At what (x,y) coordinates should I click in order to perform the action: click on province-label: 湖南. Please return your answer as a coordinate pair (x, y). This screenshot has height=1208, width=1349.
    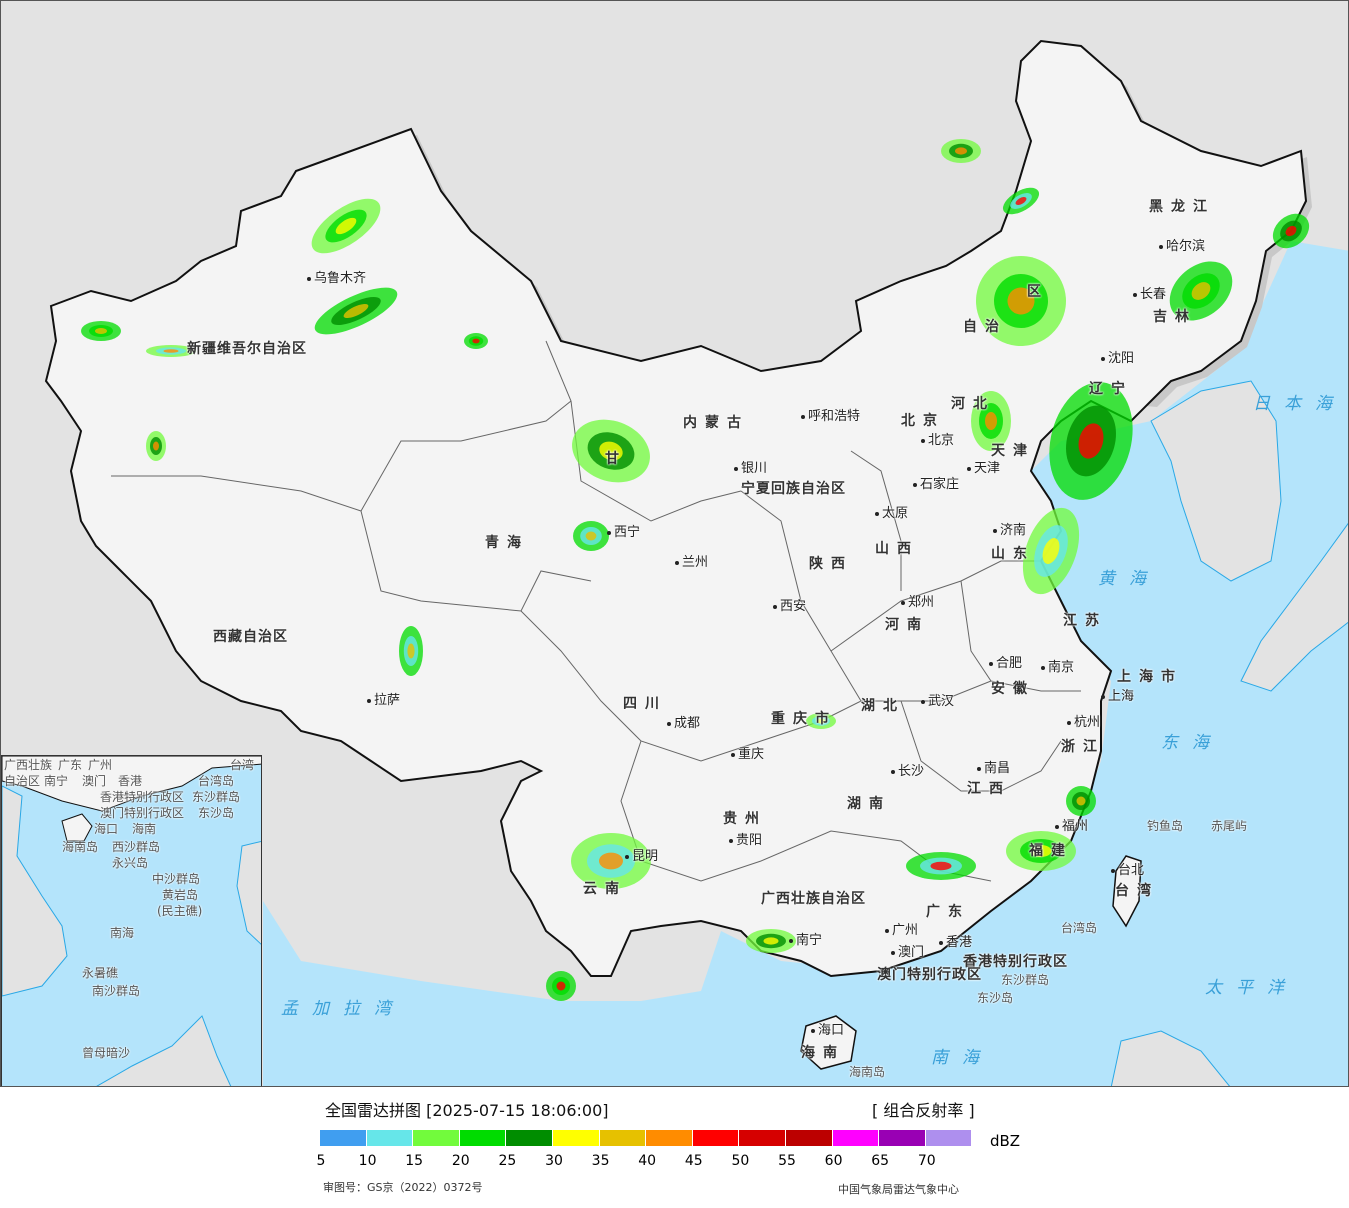
    Looking at the image, I should click on (869, 804).